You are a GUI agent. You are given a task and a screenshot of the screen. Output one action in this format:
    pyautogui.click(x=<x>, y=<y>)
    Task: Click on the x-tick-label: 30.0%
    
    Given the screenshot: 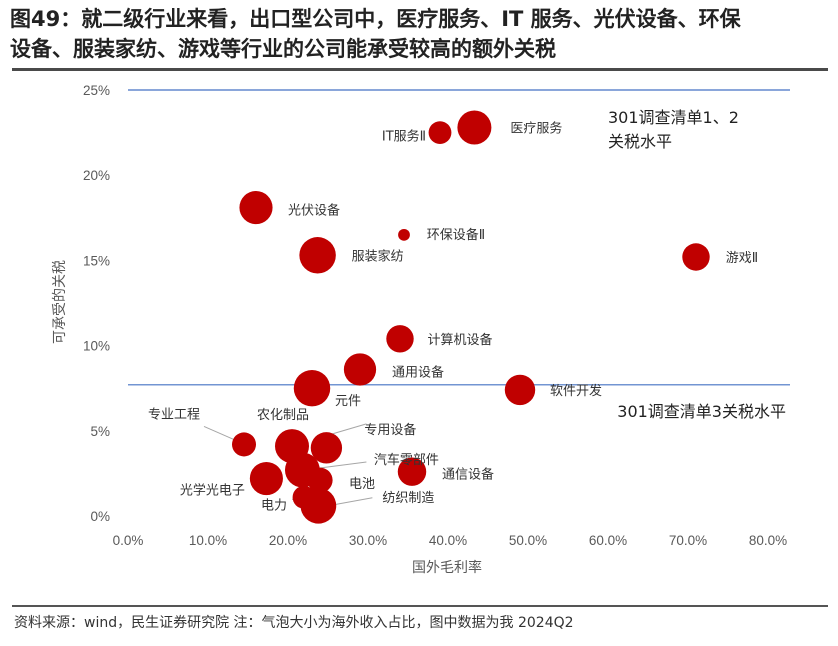 What is the action you would take?
    pyautogui.click(x=368, y=540)
    